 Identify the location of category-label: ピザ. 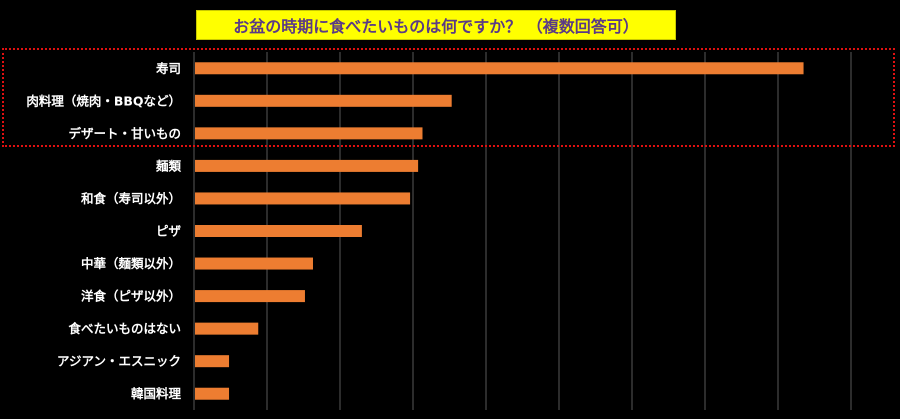
(169, 231).